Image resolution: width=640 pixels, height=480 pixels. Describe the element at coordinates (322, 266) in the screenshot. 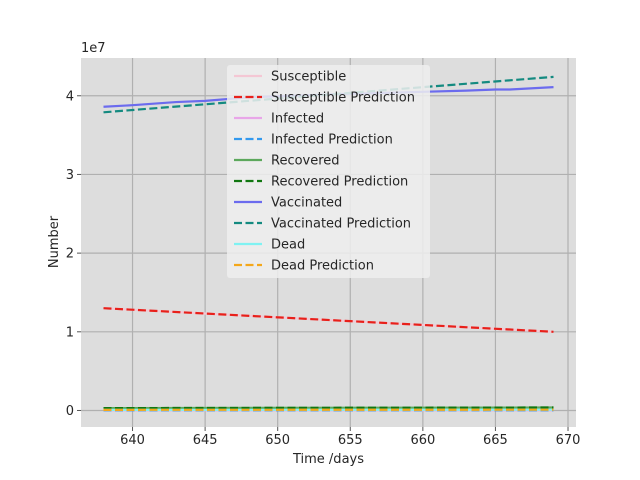

I see `legend-label: Dead Prediction` at that location.